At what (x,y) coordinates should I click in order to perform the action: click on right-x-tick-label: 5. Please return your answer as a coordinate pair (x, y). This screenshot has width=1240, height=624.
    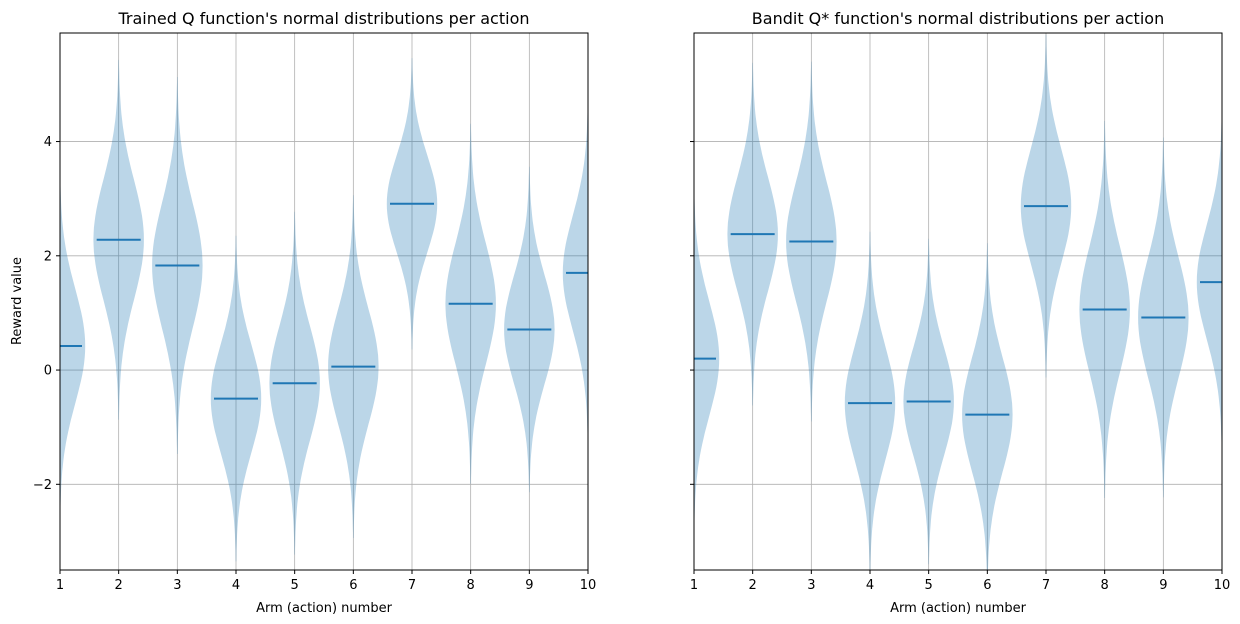
    Looking at the image, I should click on (929, 585).